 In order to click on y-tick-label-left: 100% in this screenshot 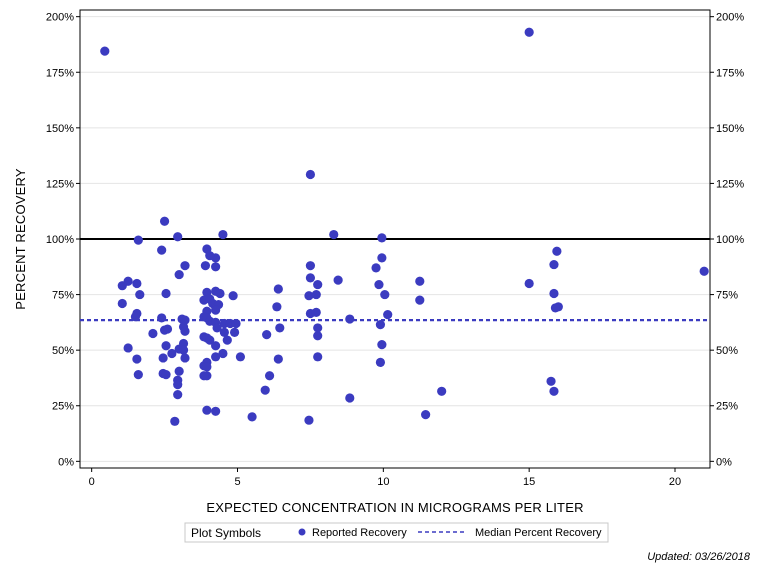, I will do `click(60, 240)`.